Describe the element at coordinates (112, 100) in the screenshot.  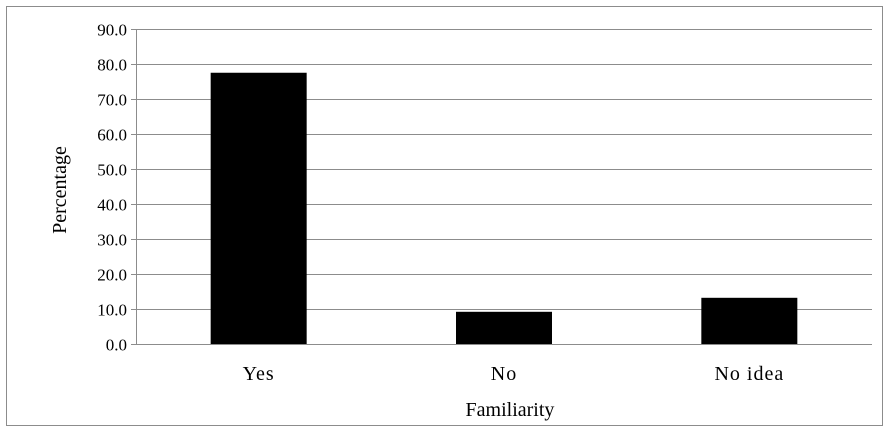
I see `y-tick-label: 70.0` at that location.